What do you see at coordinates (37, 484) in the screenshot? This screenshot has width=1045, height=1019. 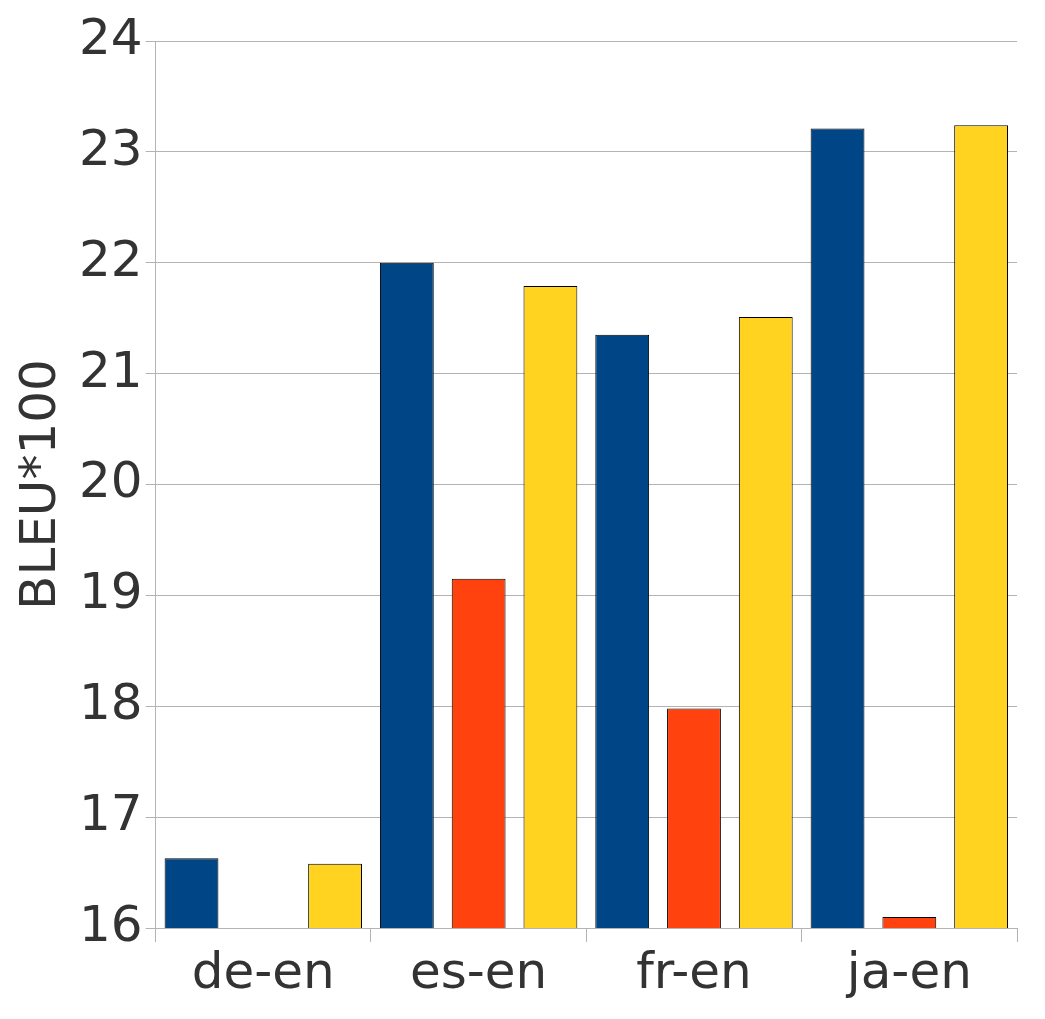 I see `y-axis-title: BLEU*100` at bounding box center [37, 484].